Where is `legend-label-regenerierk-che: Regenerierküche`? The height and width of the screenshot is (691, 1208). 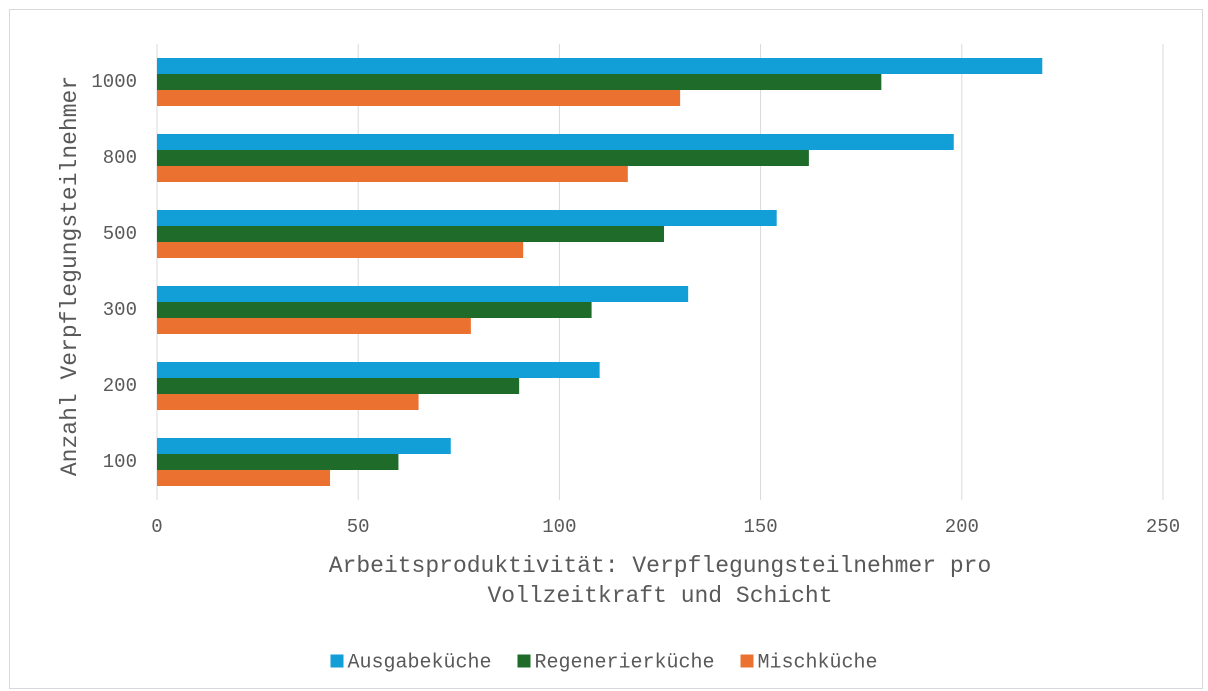 legend-label-regenerierk-che: Regenerierküche is located at coordinates (625, 662).